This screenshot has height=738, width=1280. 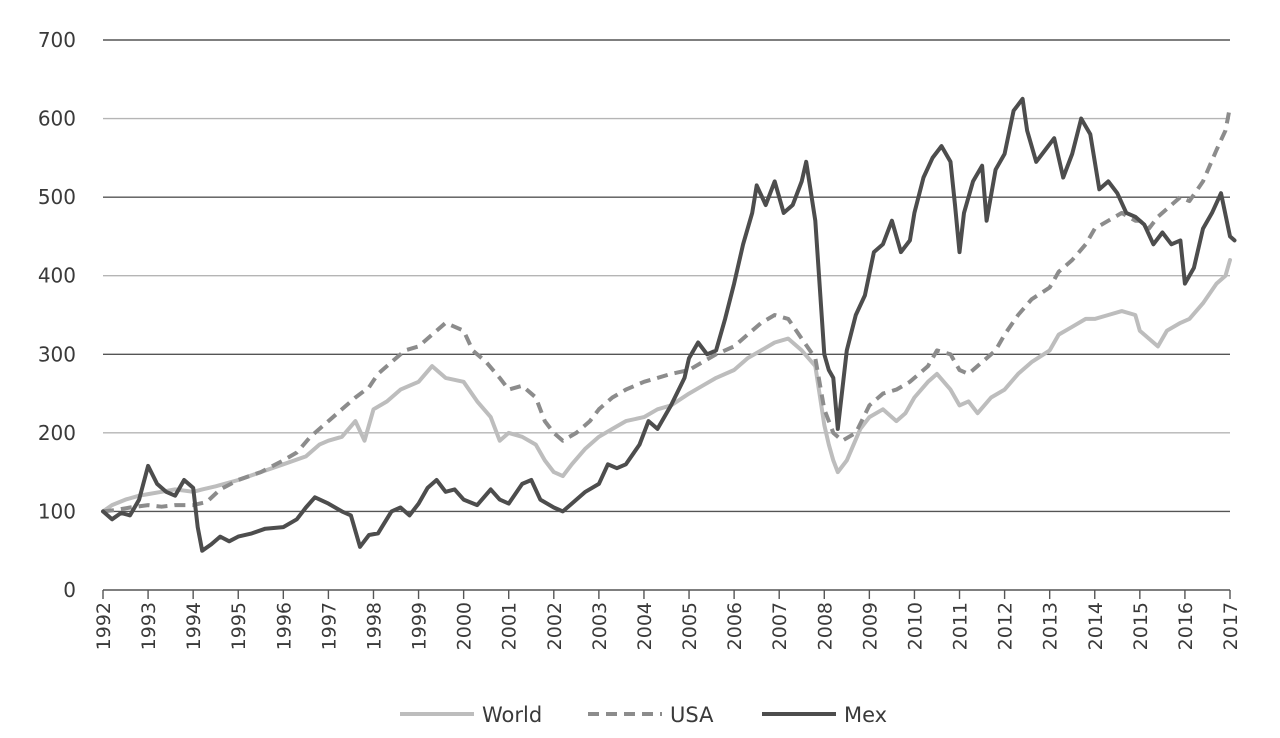 I want to click on x-tick-label: 2000, so click(x=465, y=626).